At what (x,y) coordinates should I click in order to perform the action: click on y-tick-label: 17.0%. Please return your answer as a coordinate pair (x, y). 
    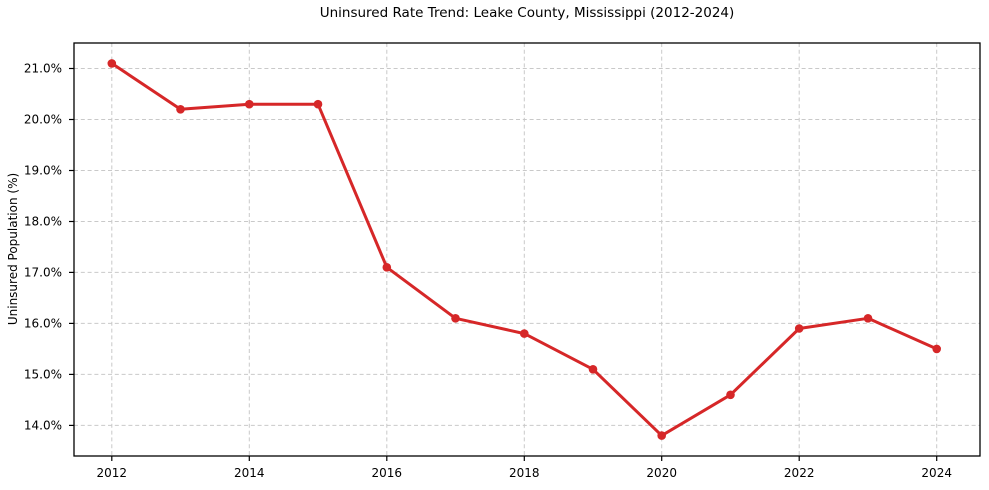
    Looking at the image, I should click on (43, 272).